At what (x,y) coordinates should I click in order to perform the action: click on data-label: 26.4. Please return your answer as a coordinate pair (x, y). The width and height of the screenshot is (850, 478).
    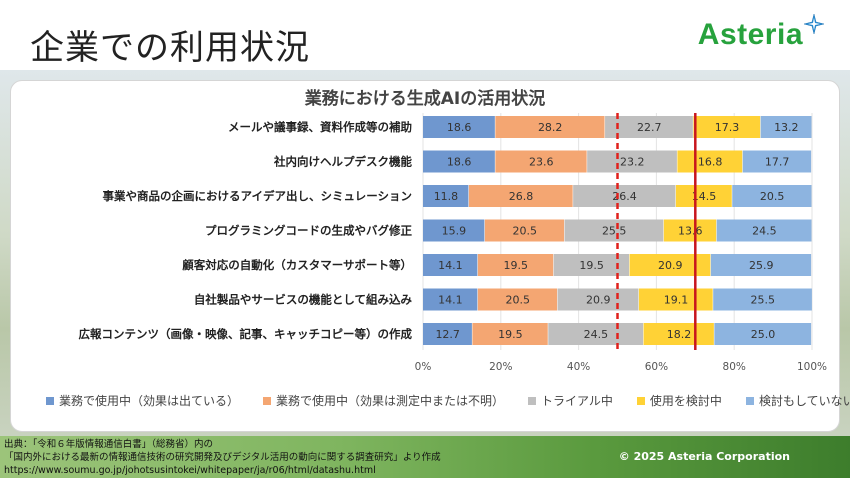
    Looking at the image, I should click on (624, 196).